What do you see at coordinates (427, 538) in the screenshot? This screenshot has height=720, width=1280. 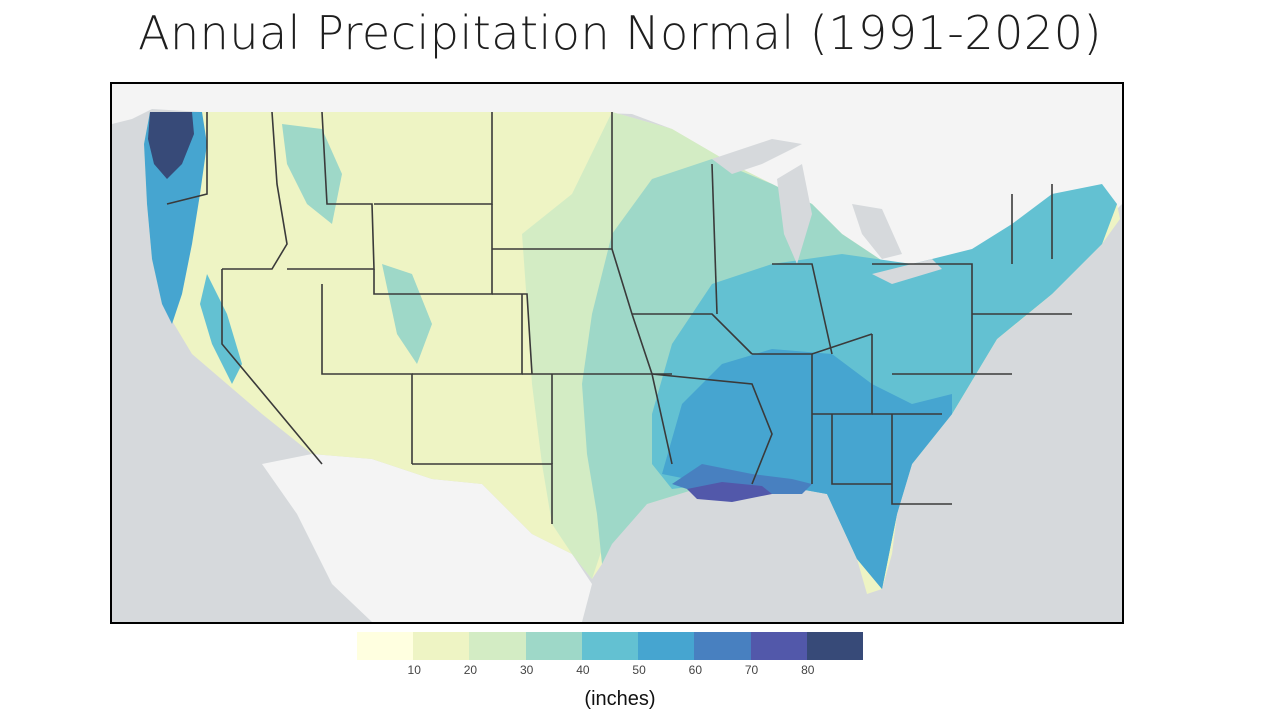 I see `mexico-land` at bounding box center [427, 538].